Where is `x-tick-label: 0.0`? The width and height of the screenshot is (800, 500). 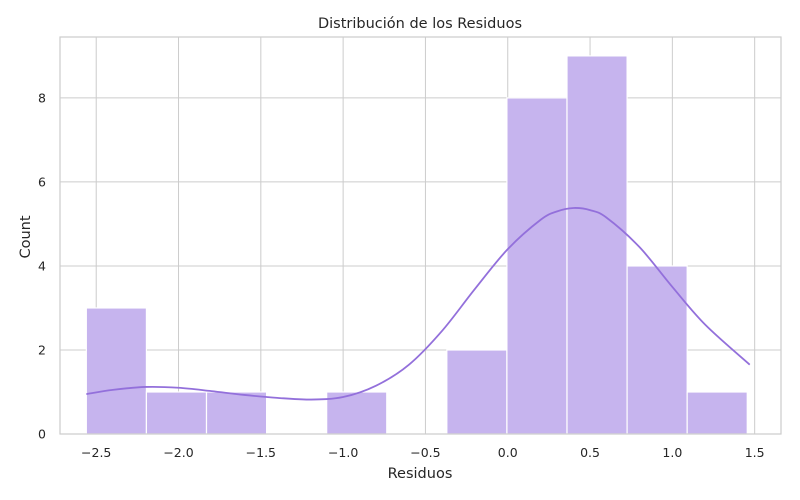 x-tick-label: 0.0 is located at coordinates (508, 452).